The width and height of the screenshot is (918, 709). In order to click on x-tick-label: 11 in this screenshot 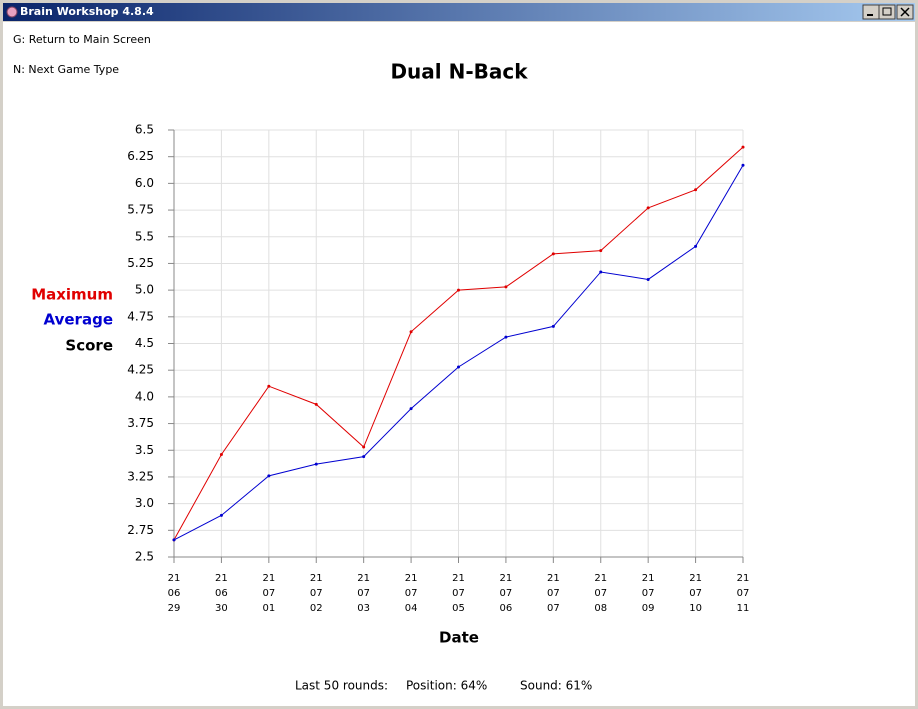, I will do `click(743, 608)`.